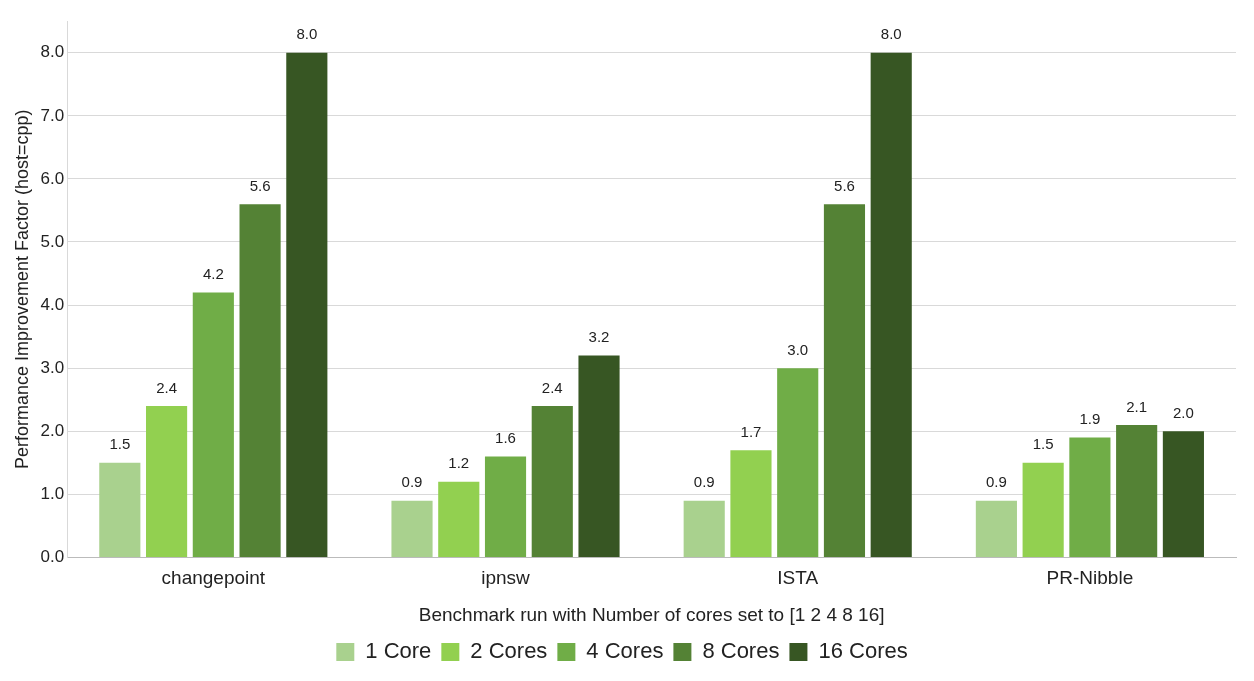  What do you see at coordinates (213, 274) in the screenshot?
I see `data-label: 4.2` at bounding box center [213, 274].